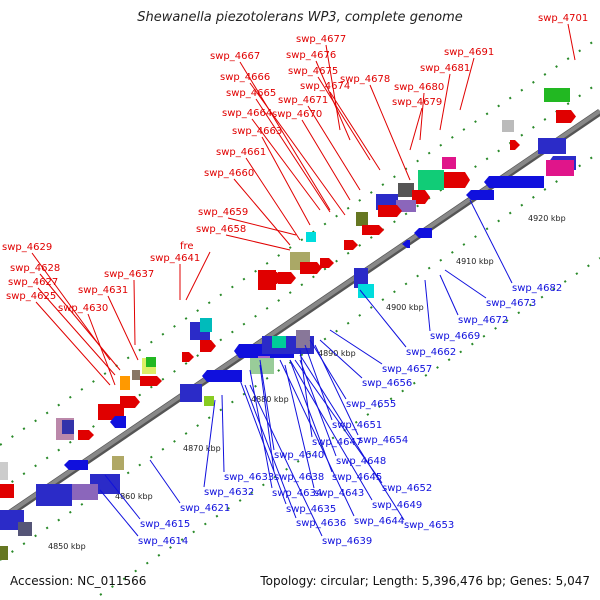  Describe the element at coordinates (83, 308) in the screenshot. I see `gene-label-forward: swp_4630` at that location.